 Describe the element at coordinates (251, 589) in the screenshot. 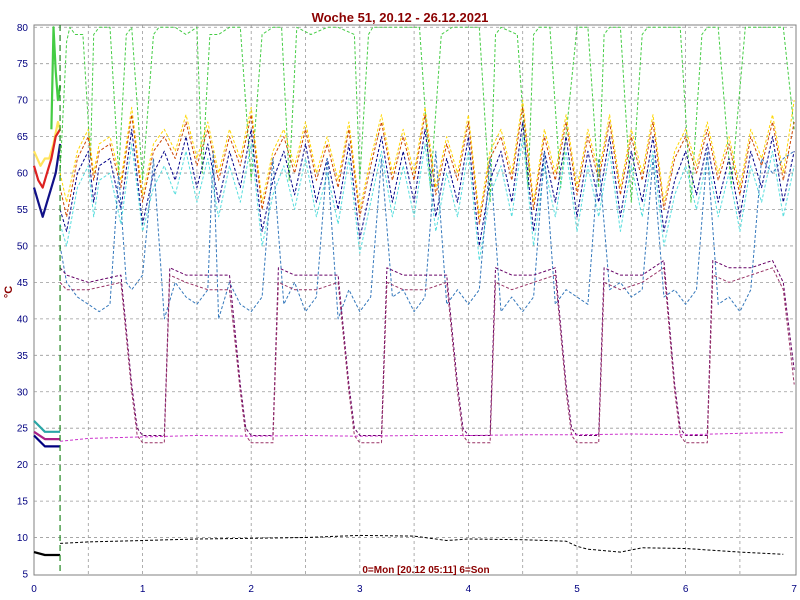

I see `x-tick-label: 2` at that location.